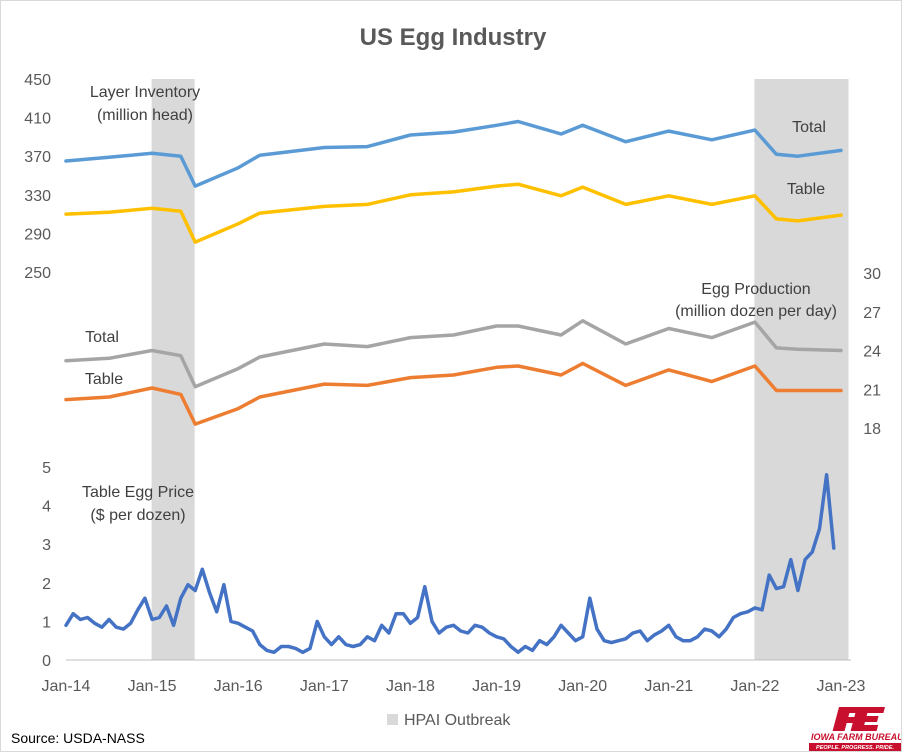  What do you see at coordinates (457, 720) in the screenshot?
I see `legend-label-hpai: HPAI Outbreak` at bounding box center [457, 720].